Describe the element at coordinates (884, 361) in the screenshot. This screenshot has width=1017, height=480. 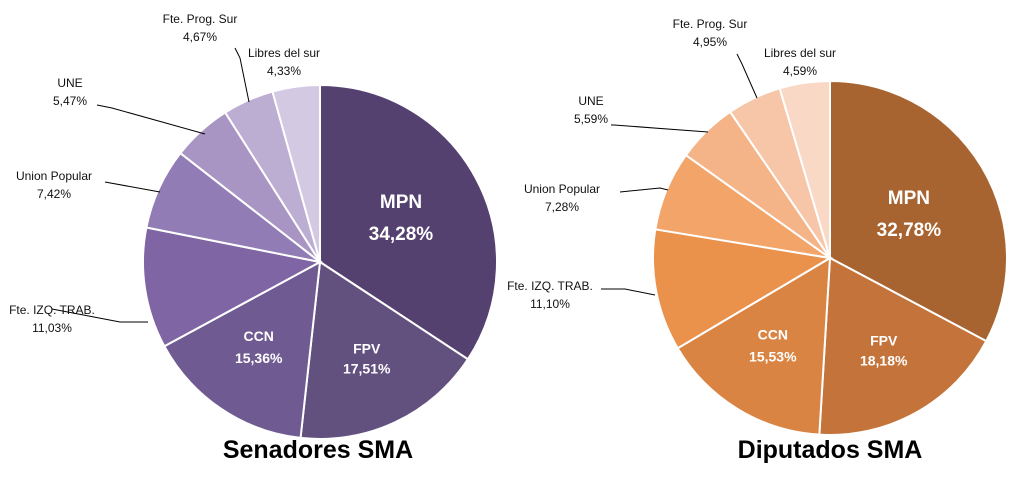
I see `diputados-value-fpv: 18,18%` at that location.